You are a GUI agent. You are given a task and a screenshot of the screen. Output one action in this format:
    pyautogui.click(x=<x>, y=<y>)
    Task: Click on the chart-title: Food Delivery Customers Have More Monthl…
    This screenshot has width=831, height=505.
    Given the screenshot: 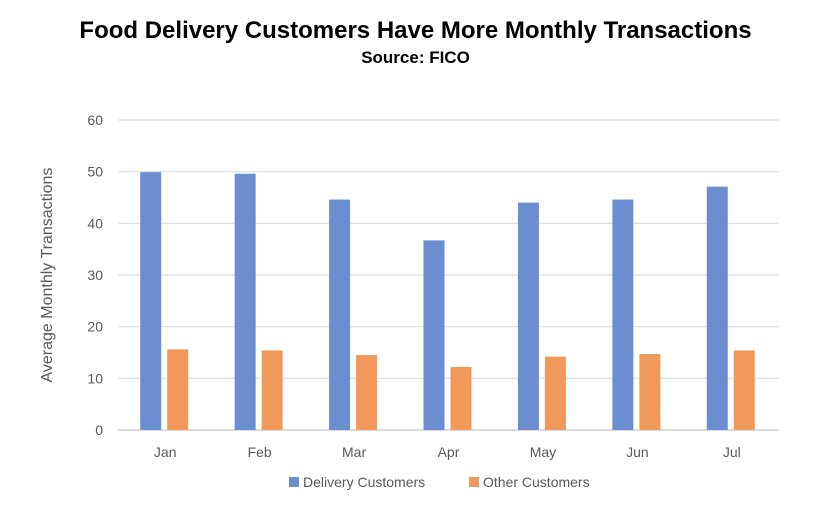 What is the action you would take?
    pyautogui.click(x=415, y=30)
    